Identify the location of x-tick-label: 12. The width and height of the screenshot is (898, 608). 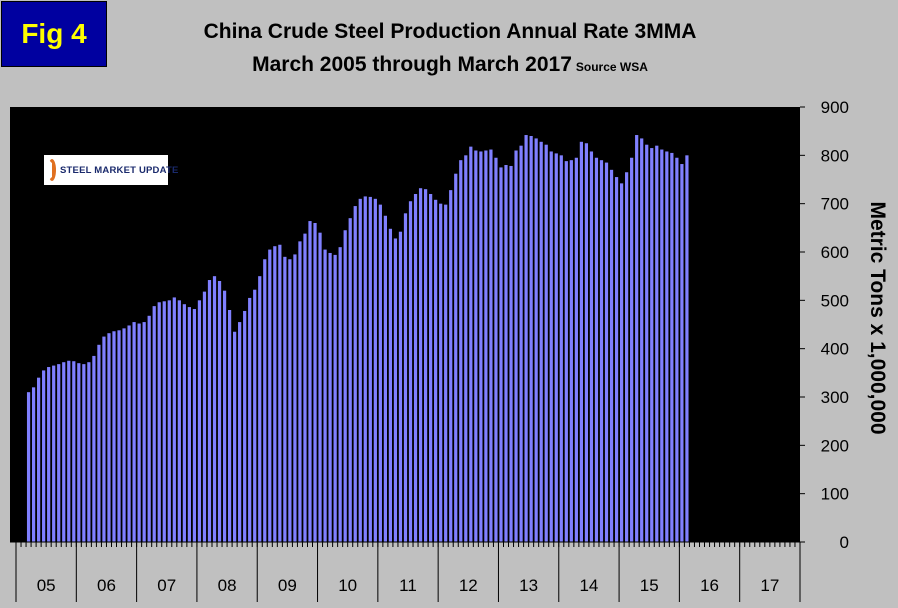
(468, 585).